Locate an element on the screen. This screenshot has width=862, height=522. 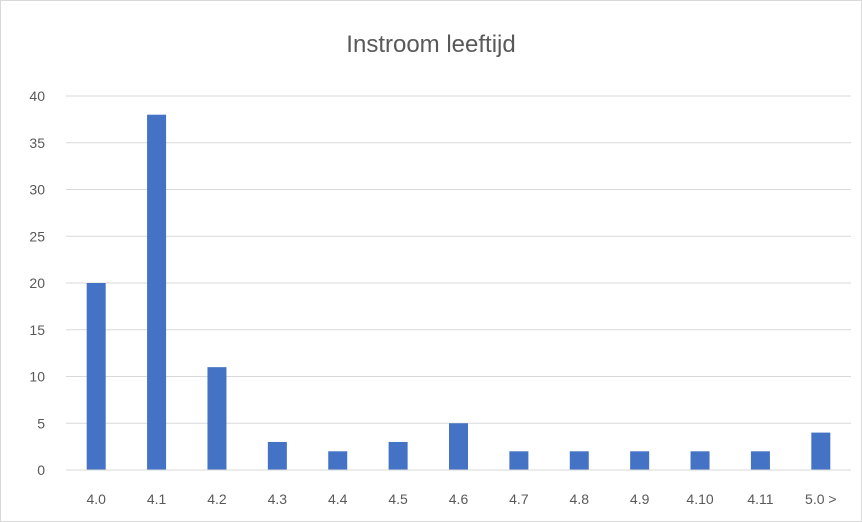
x-tick-label: 4.6 is located at coordinates (459, 499).